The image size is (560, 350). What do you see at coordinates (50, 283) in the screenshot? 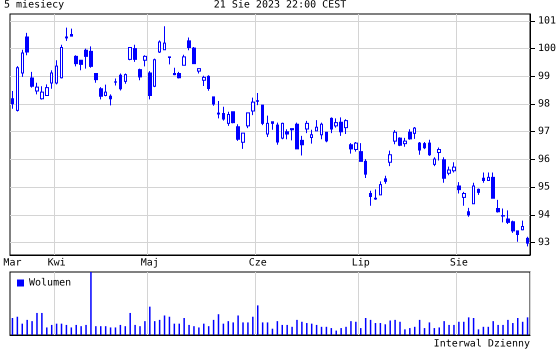
I see `legend-label: Wolumen` at bounding box center [50, 283].